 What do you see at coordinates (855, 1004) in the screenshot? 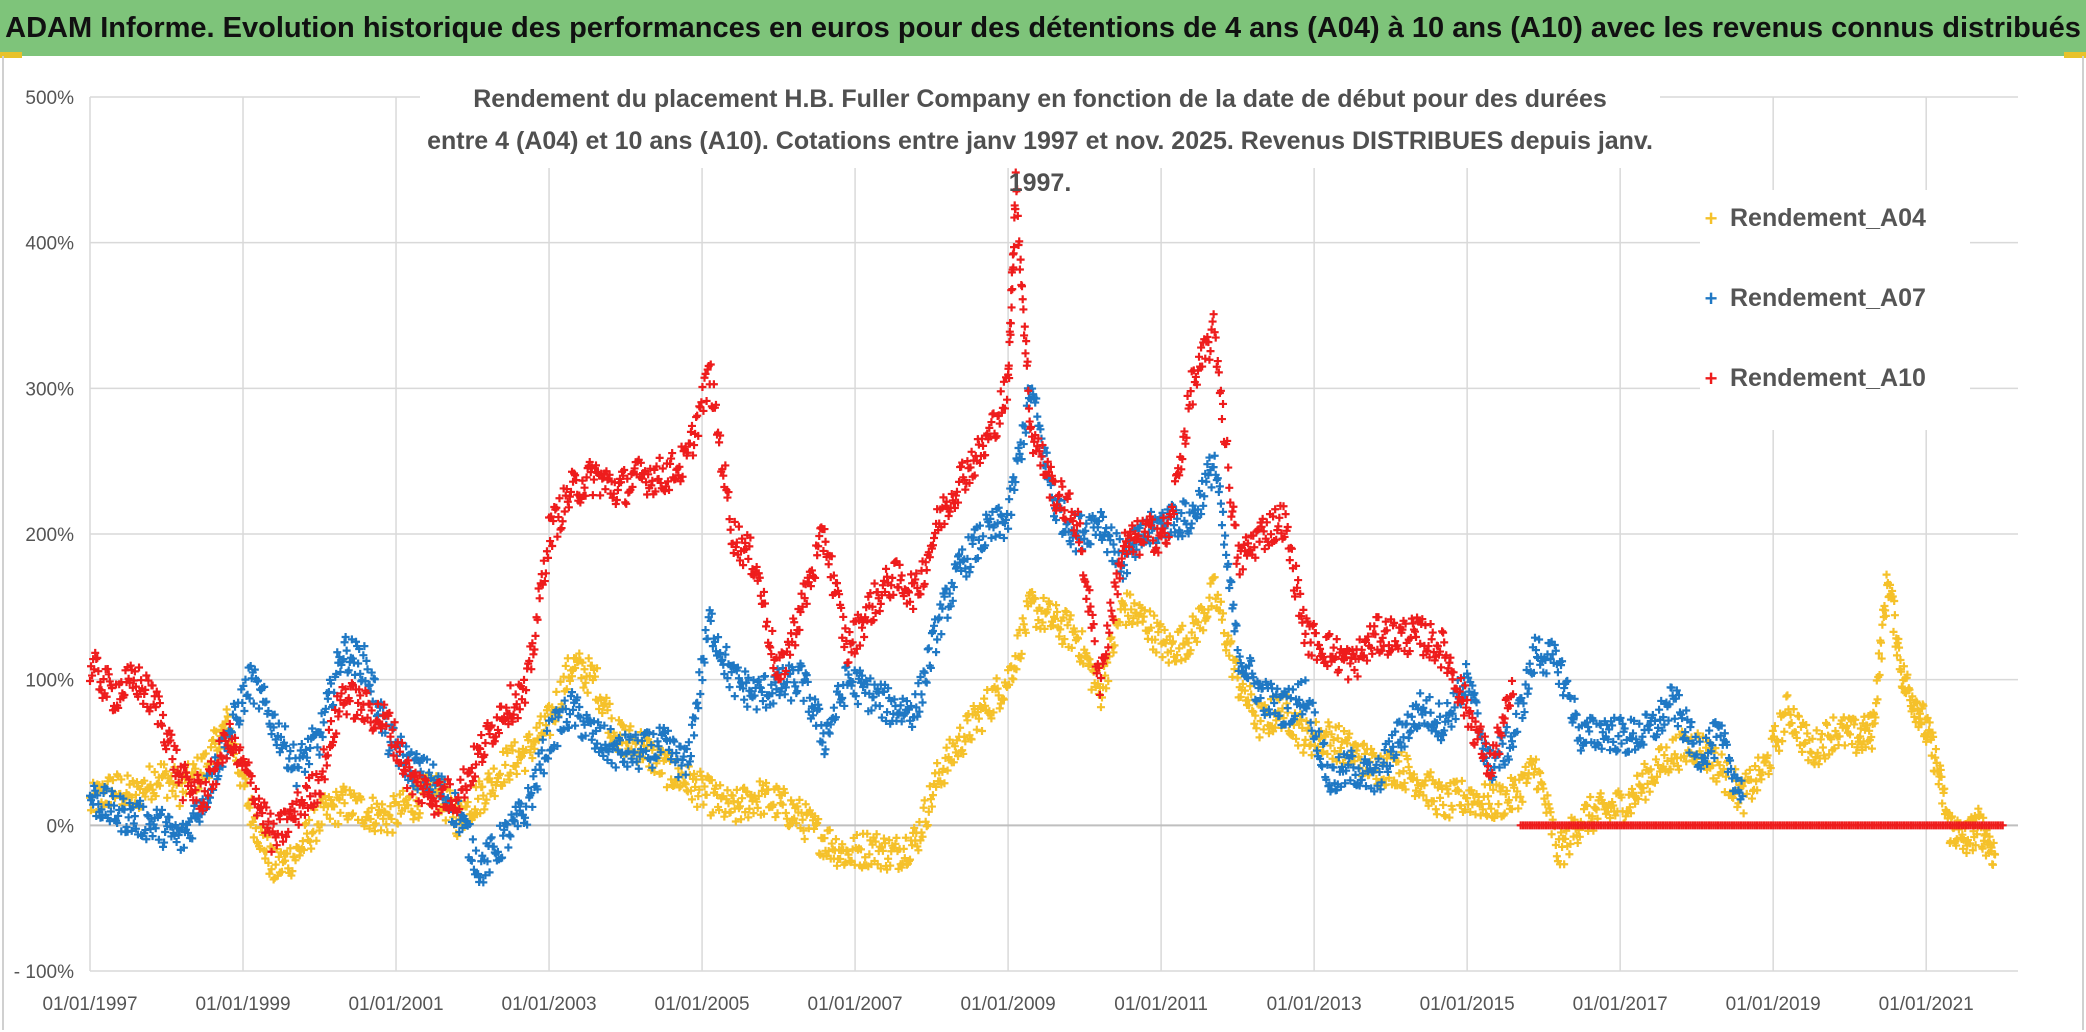
I see `x-tick-label: 01/01/2007` at bounding box center [855, 1004].